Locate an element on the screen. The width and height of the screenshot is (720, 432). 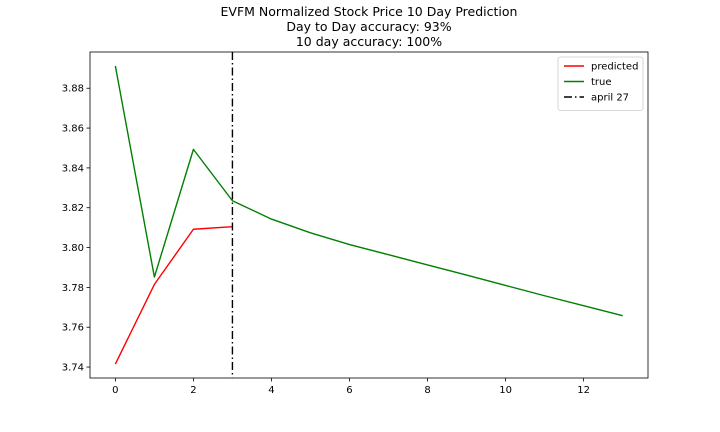
y-tick-label: 3.76 is located at coordinates (73, 328).